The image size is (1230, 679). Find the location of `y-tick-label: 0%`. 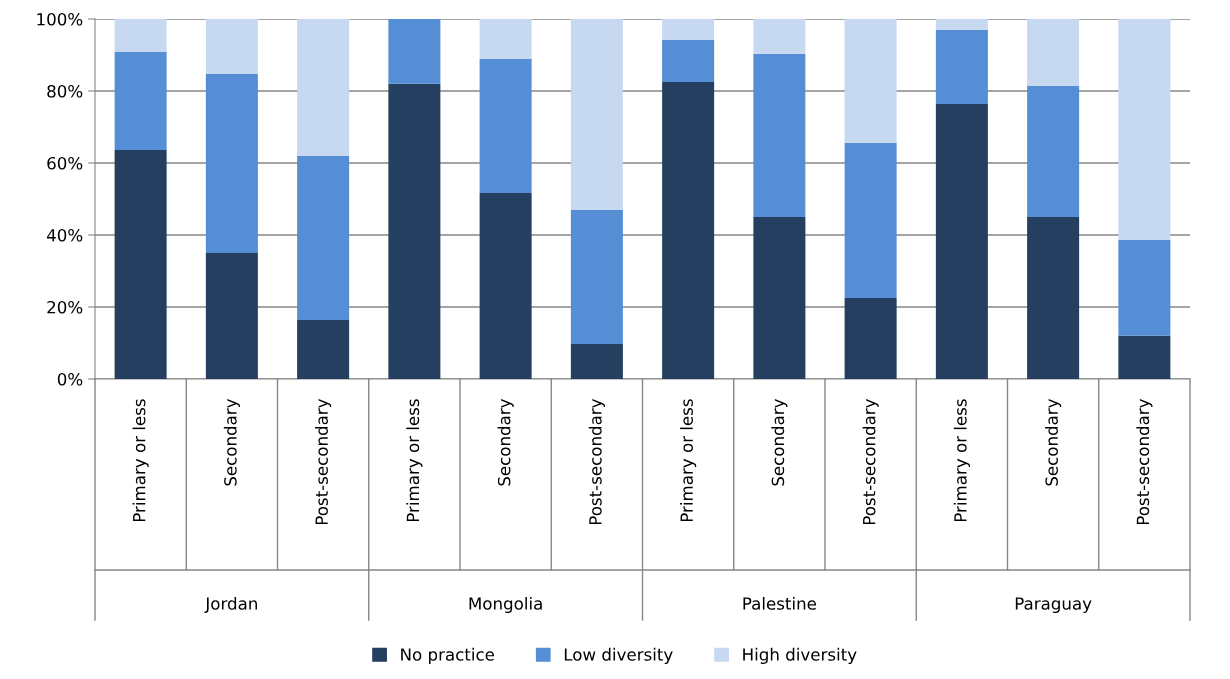

y-tick-label: 0% is located at coordinates (70, 379).